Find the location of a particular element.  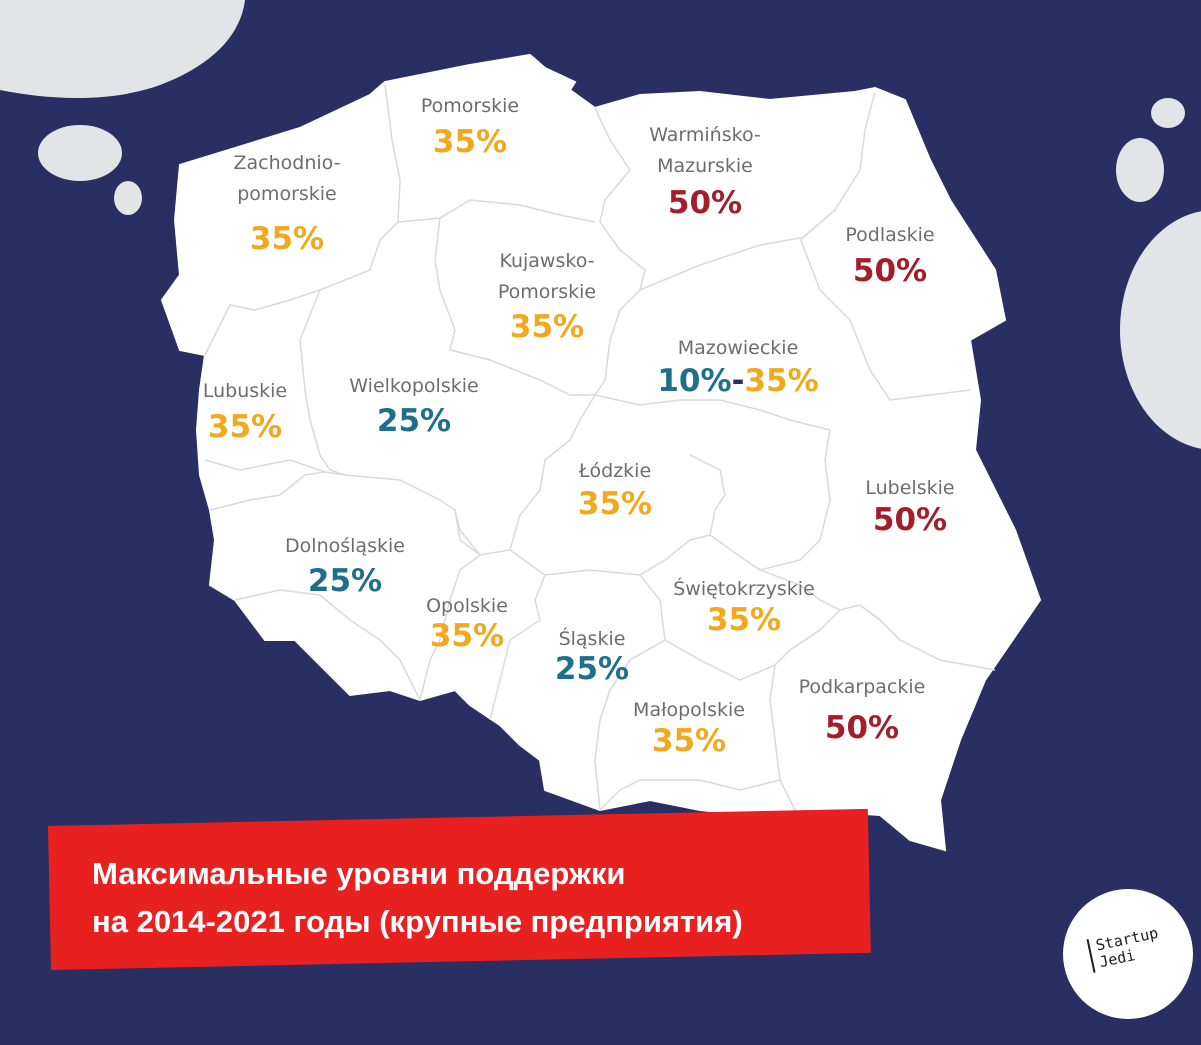

region-name-line: Podlaskie is located at coordinates (889, 235).